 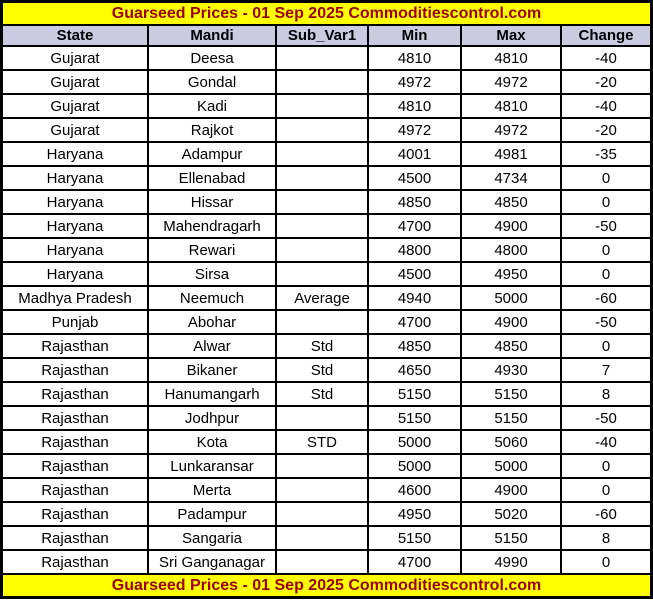 What do you see at coordinates (326, 178) in the screenshot?
I see `table-row: Haryana Ellenabad 4500 4734 0` at bounding box center [326, 178].